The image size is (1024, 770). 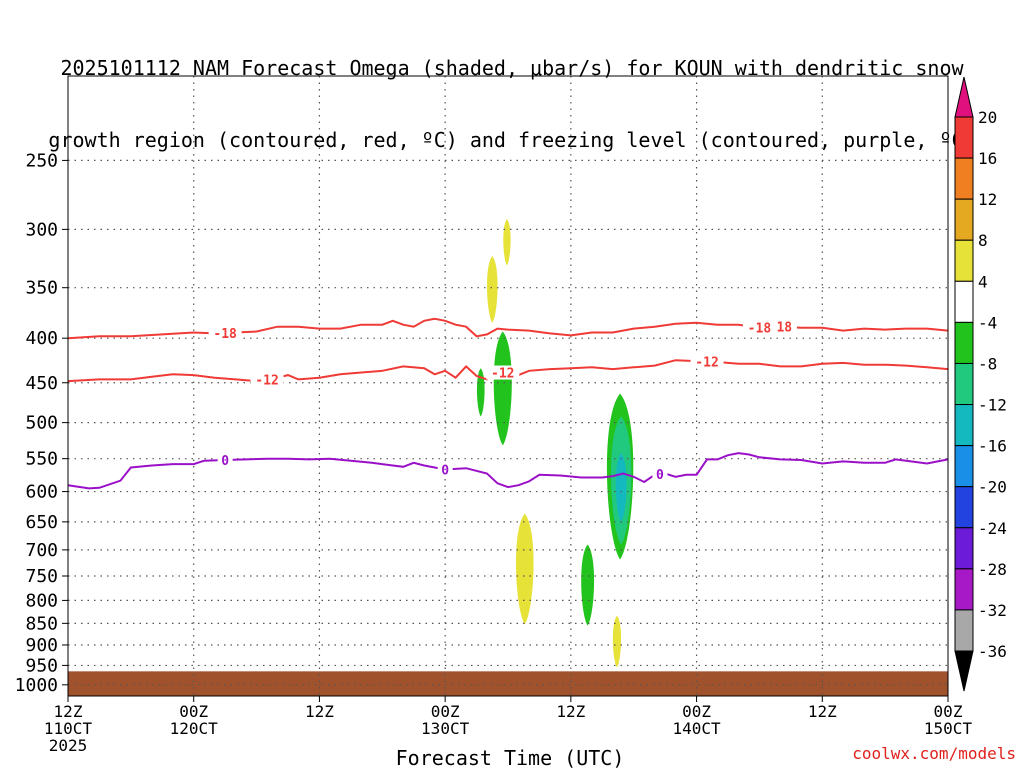 I want to click on contour-label-2-2: 0, so click(x=660, y=475).